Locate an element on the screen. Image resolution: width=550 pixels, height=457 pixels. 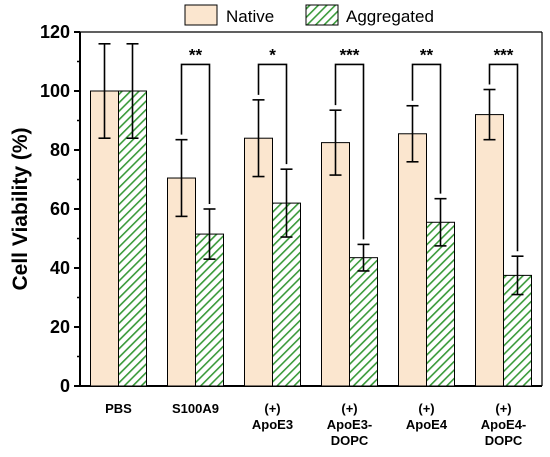
legend-label-native: Native is located at coordinates (250, 16).